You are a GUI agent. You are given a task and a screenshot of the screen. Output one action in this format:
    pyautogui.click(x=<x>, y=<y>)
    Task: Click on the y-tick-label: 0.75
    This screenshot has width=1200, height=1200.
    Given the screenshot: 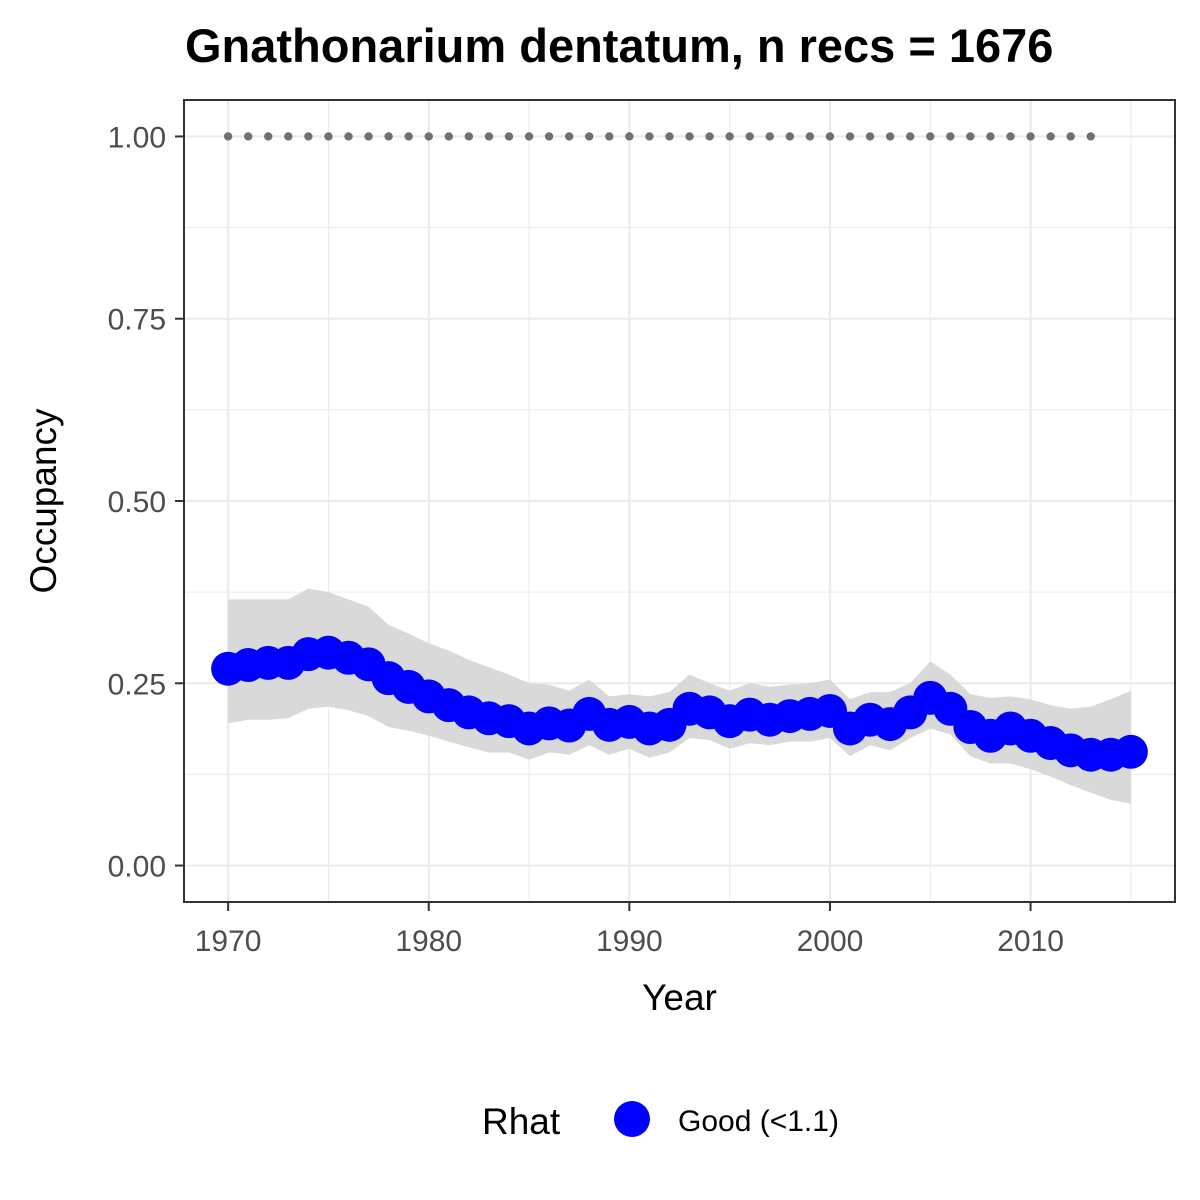 What is the action you would take?
    pyautogui.click(x=137, y=320)
    